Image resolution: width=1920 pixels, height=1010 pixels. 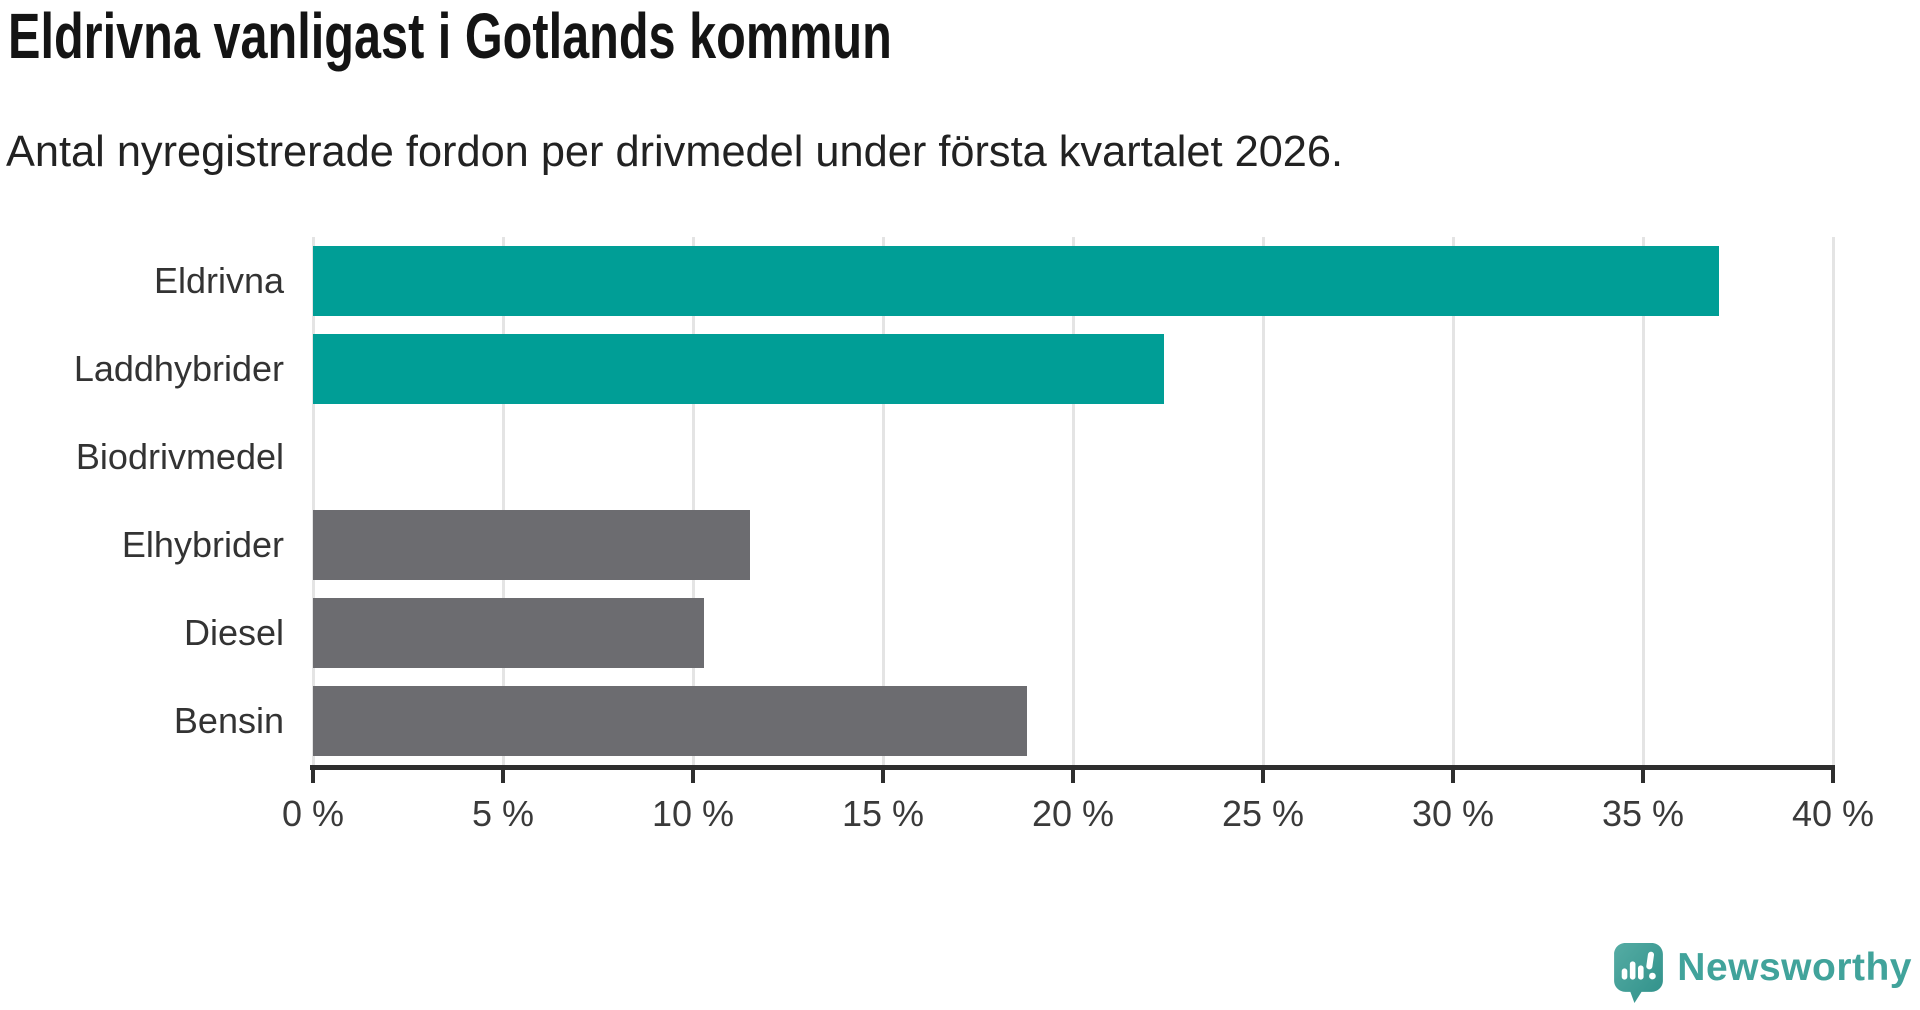 I want to click on x-axis-tick-label: 0 %, so click(x=313, y=813).